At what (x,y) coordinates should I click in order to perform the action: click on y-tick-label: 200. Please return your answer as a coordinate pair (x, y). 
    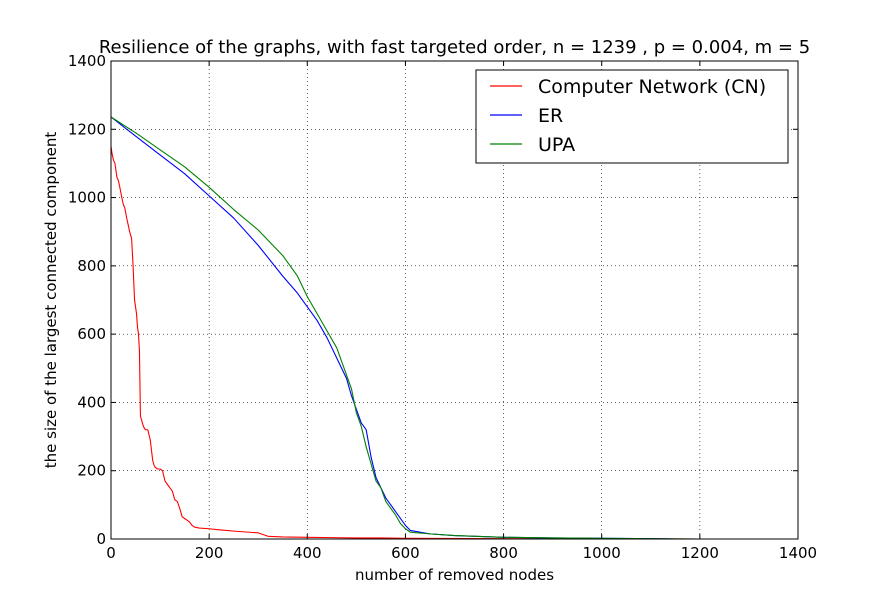
    Looking at the image, I should click on (91, 471).